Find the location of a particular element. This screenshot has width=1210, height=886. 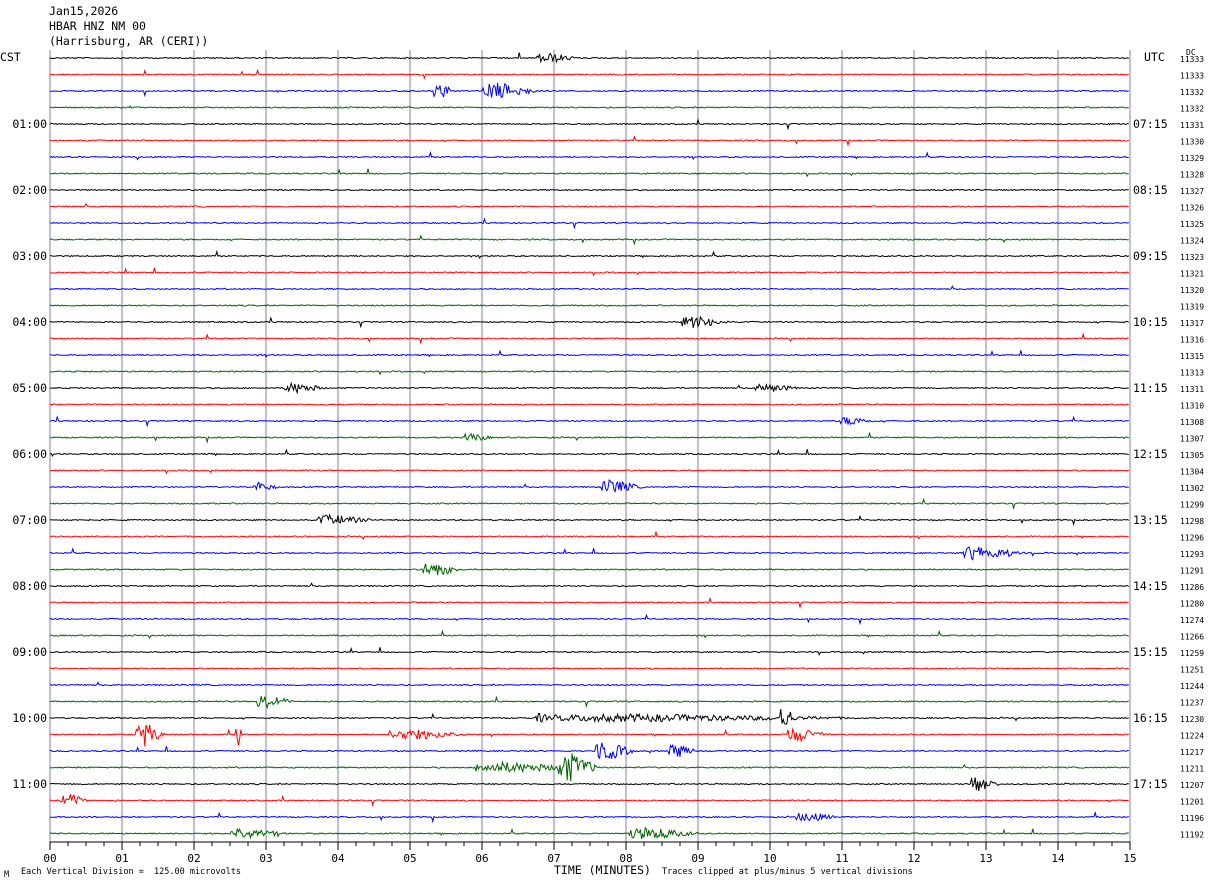

dc-offset-label: 11207 is located at coordinates (1192, 785).